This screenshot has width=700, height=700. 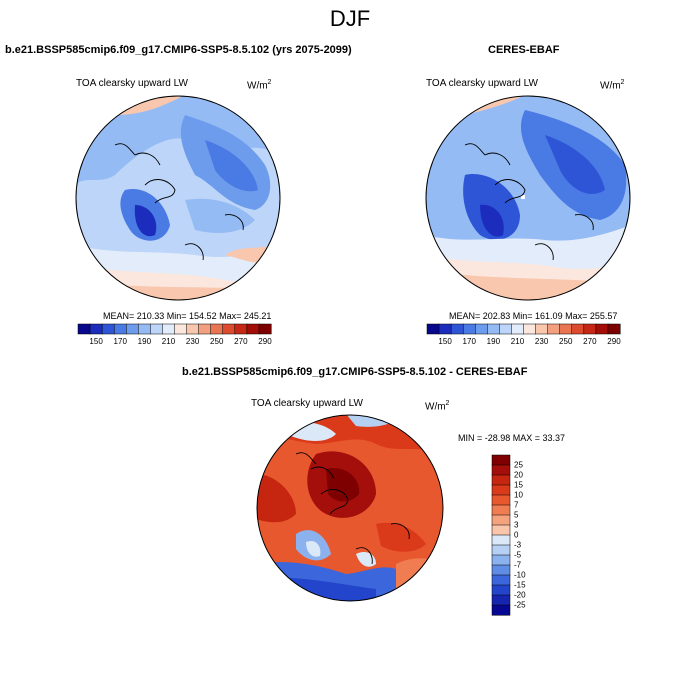 I want to click on panel-1-colorbar-tick-label: 230, so click(x=192, y=341).